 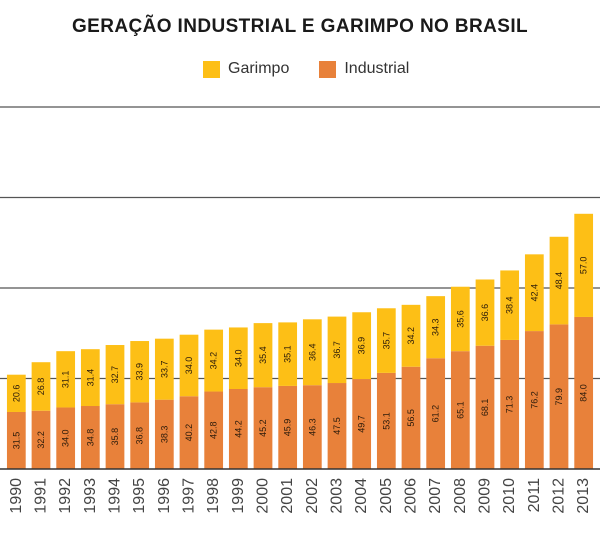 I want to click on bar-garimpo-1997, so click(x=189, y=365).